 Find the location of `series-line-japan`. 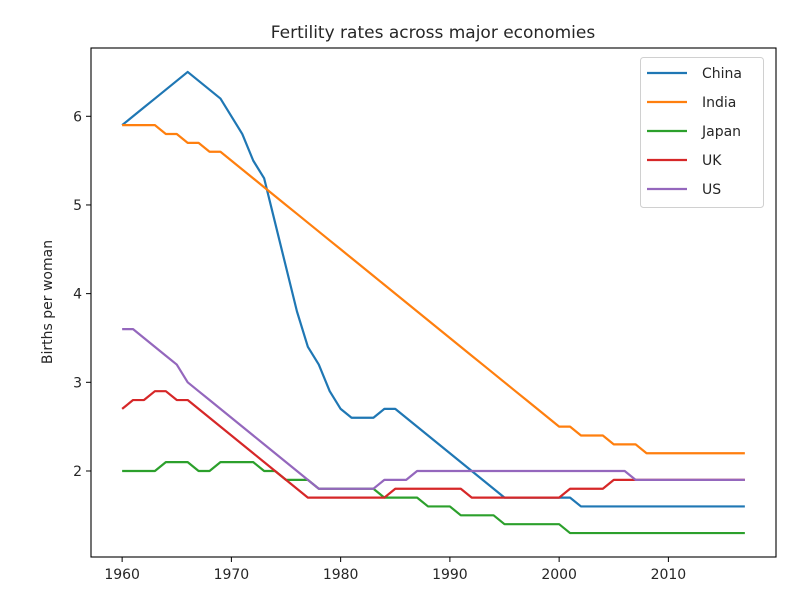

series-line-japan is located at coordinates (433, 498).